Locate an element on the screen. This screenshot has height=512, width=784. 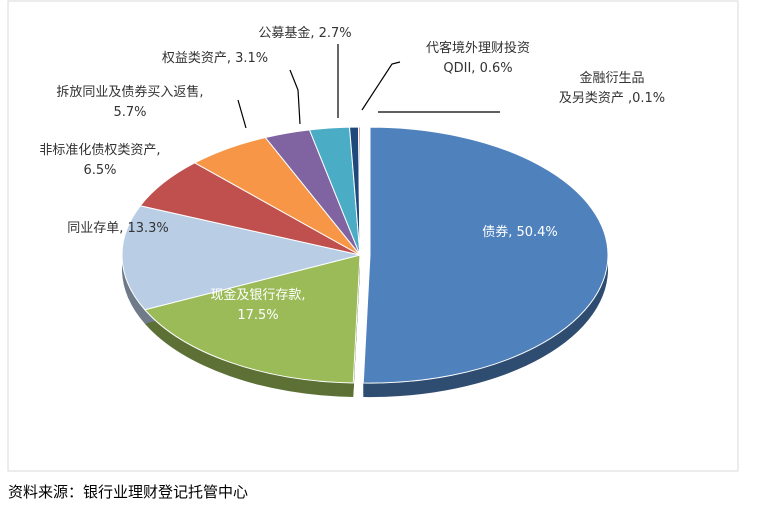
data-label: 债券, 50.4% is located at coordinates (520, 232).